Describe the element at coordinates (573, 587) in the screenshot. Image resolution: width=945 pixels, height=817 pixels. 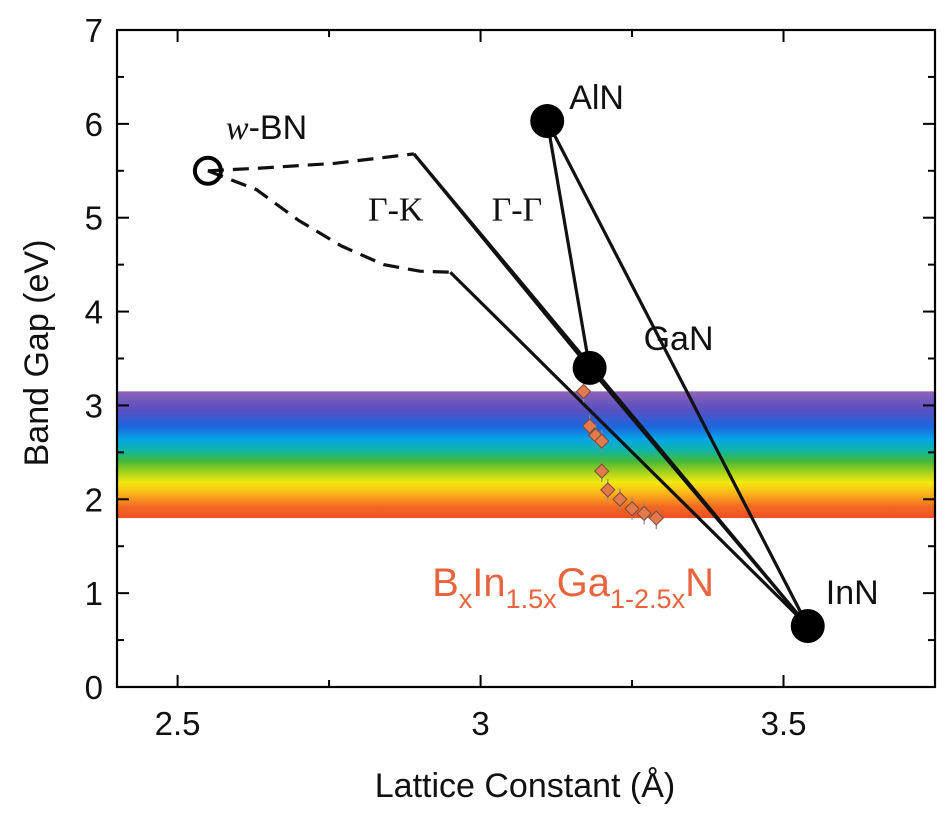
I see `formula-label: BxIn1.5xGa1-2.5xN` at that location.